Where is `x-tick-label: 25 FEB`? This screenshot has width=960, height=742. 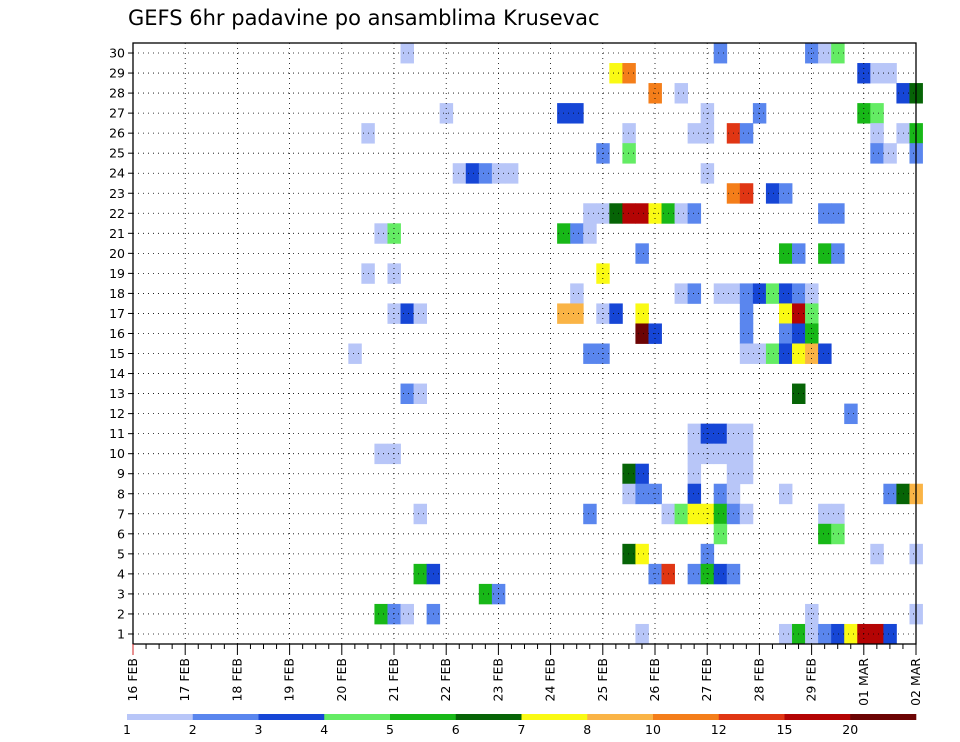
x-tick-label: 25 FEB is located at coordinates (602, 680).